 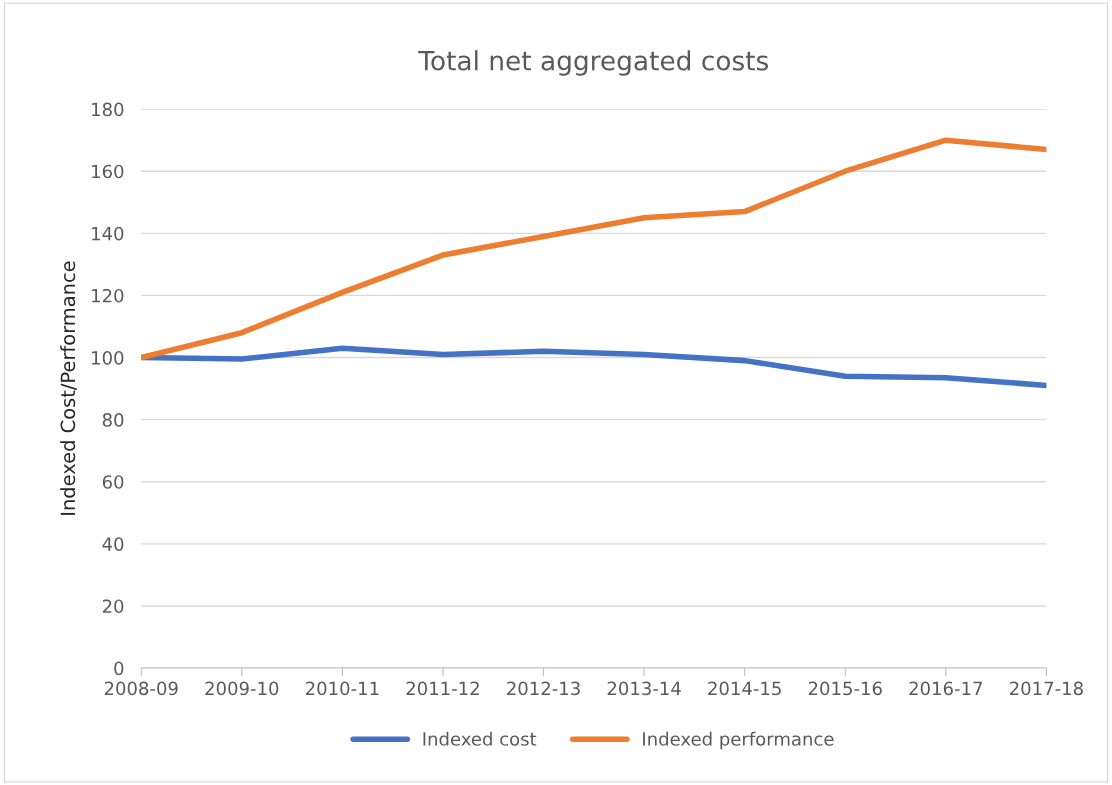 What do you see at coordinates (593, 63) in the screenshot?
I see `chart-title: Total net aggregated costs` at bounding box center [593, 63].